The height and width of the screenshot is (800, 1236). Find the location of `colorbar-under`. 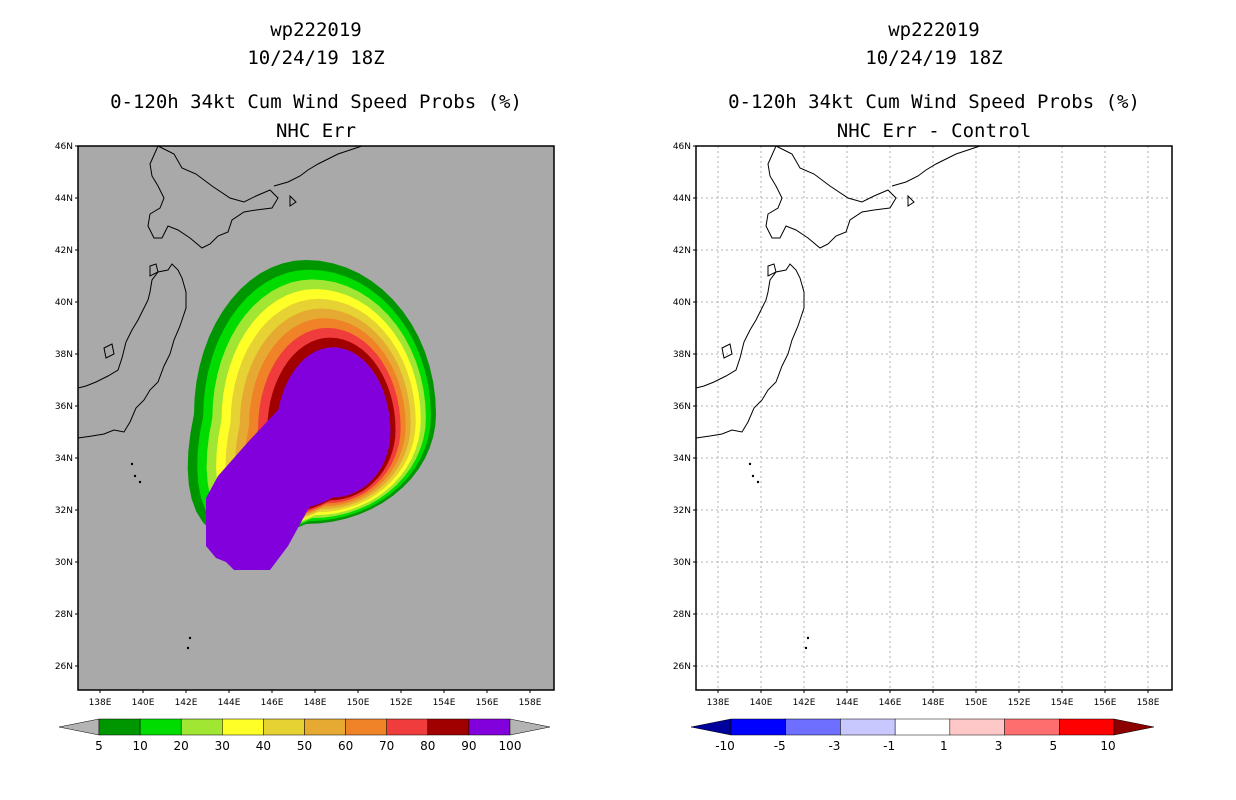

colorbar-under is located at coordinates (711, 727).